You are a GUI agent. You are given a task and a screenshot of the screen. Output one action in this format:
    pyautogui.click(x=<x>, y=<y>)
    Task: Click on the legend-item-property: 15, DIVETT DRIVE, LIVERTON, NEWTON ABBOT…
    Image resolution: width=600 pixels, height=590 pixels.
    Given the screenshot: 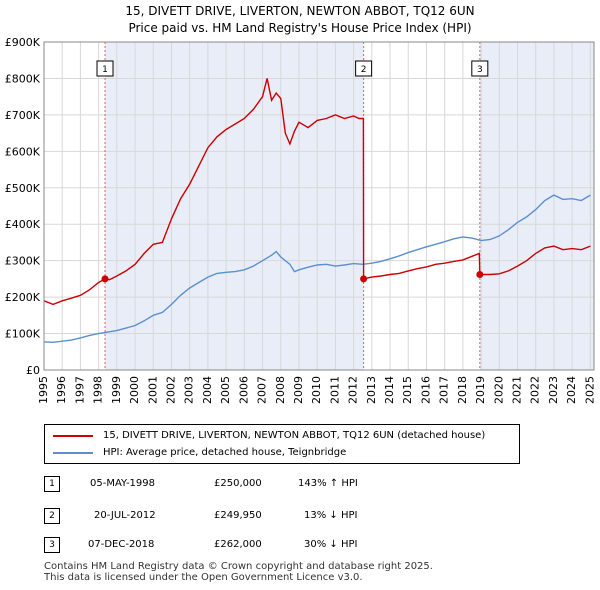 What is the action you would take?
    pyautogui.click(x=269, y=435)
    